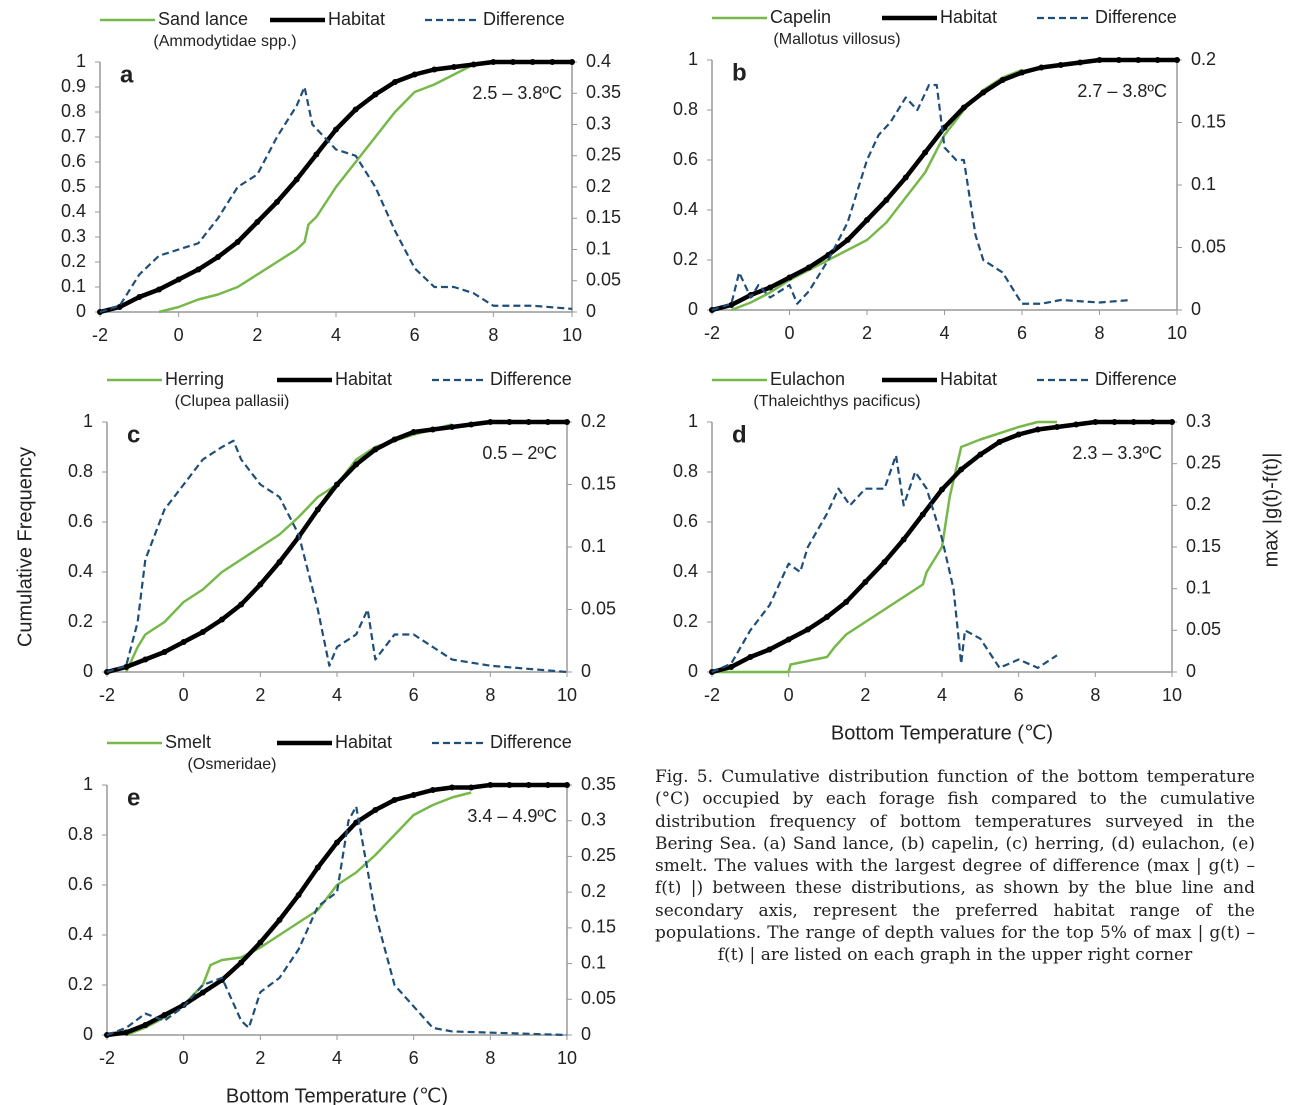 The height and width of the screenshot is (1105, 1290). I want to click on y2-axis-label: max |g(t)-f(t)|, so click(1271, 510).